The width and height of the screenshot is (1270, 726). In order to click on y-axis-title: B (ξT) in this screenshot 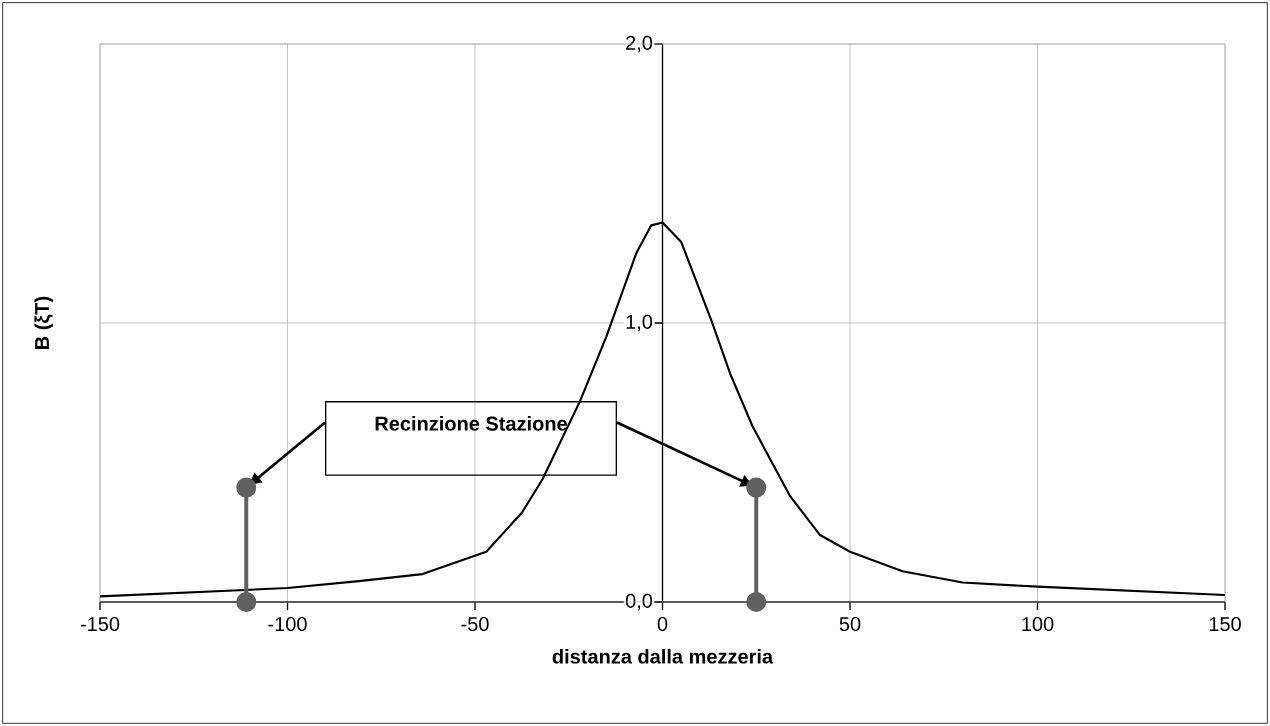, I will do `click(44, 322)`.